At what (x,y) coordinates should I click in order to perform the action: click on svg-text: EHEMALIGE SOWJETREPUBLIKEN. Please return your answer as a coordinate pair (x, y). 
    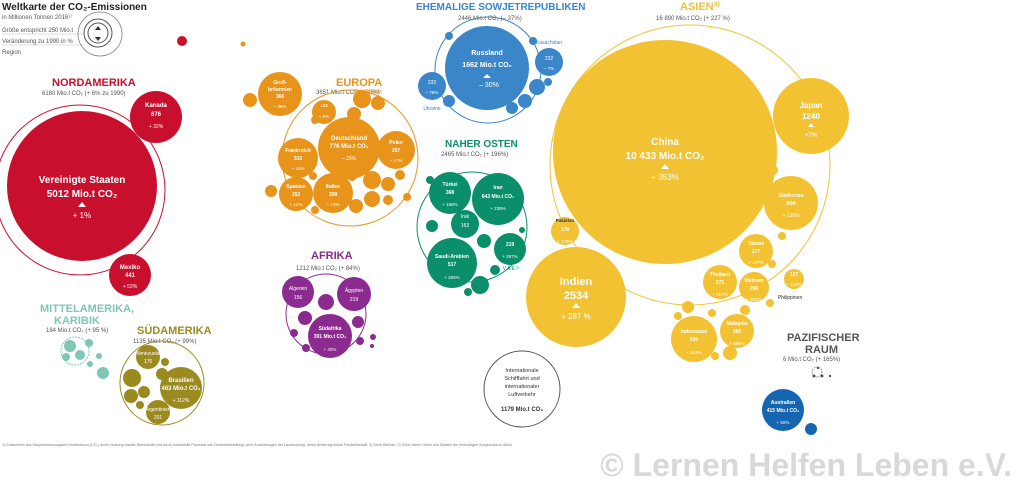
    Looking at the image, I should click on (500, 7).